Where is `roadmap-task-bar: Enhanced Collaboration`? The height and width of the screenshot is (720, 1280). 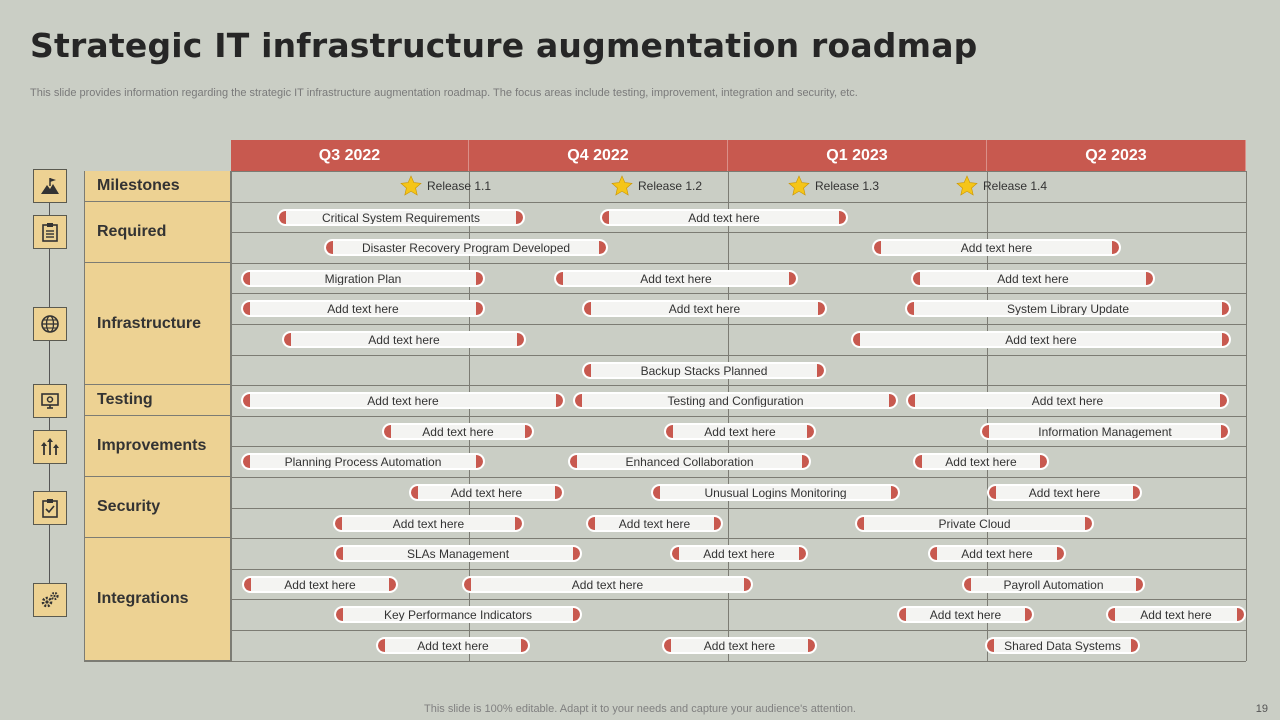 roadmap-task-bar: Enhanced Collaboration is located at coordinates (689, 461).